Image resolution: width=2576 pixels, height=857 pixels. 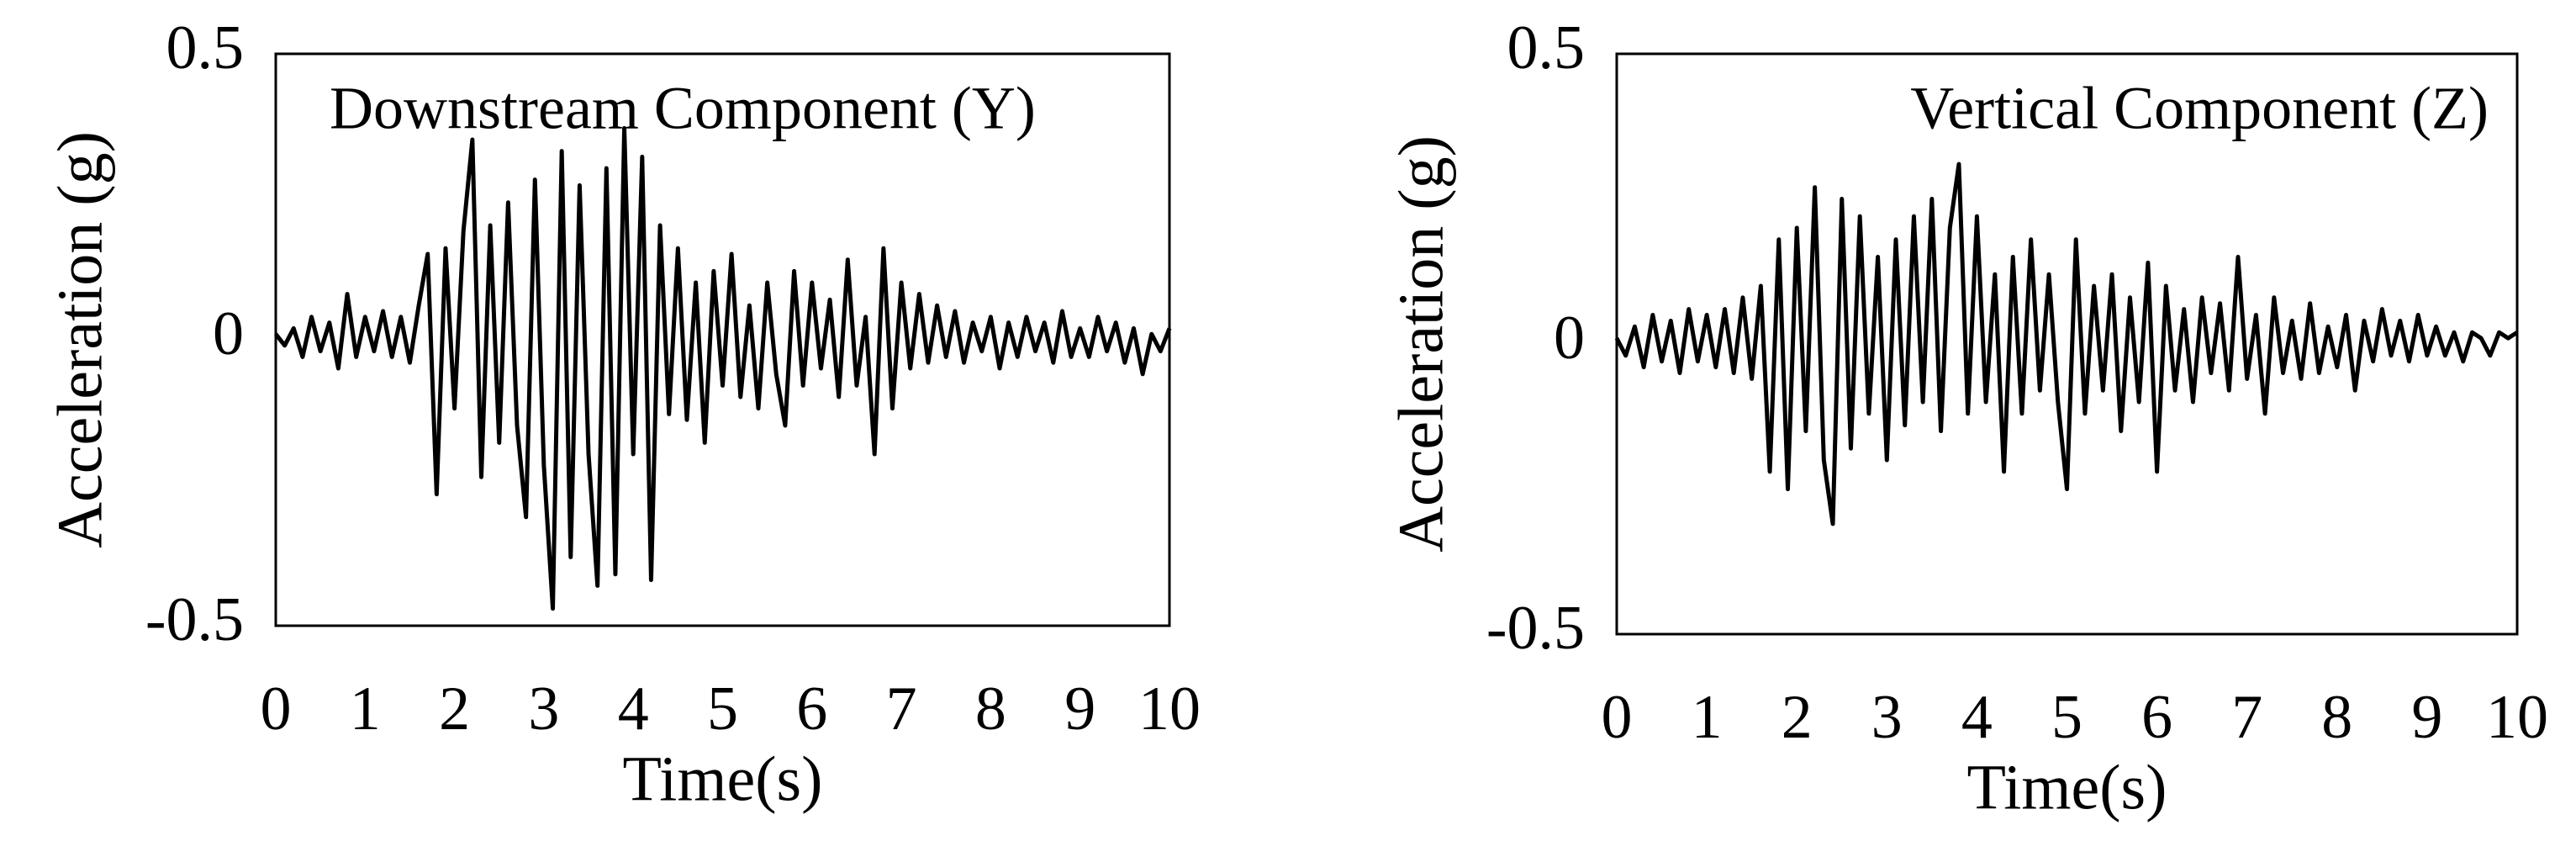 I want to click on data-line, so click(x=2066, y=343).